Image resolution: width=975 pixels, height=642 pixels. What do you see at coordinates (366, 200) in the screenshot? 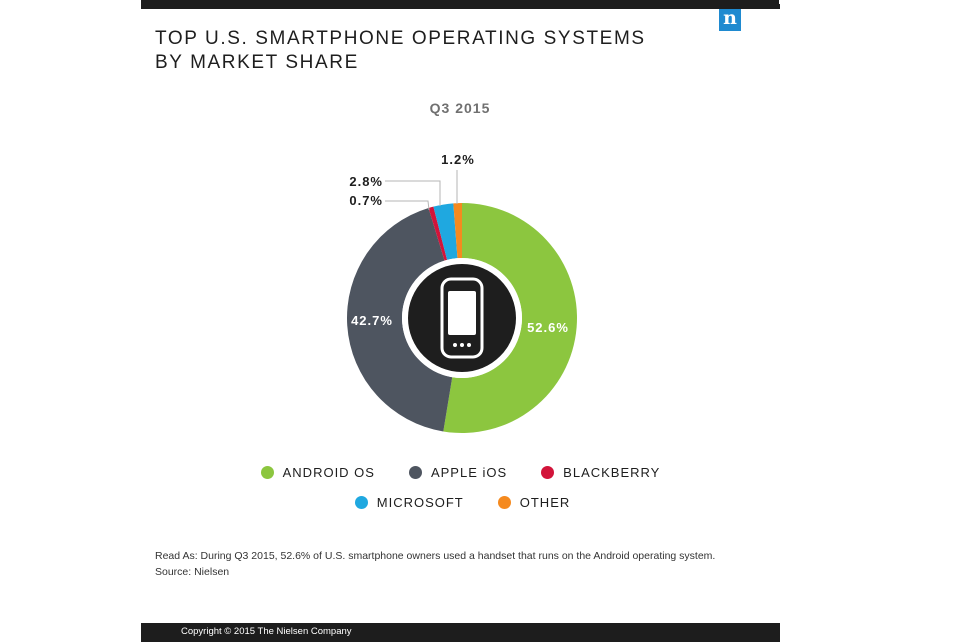
I see `data-label-blackberry: 0.7%` at bounding box center [366, 200].